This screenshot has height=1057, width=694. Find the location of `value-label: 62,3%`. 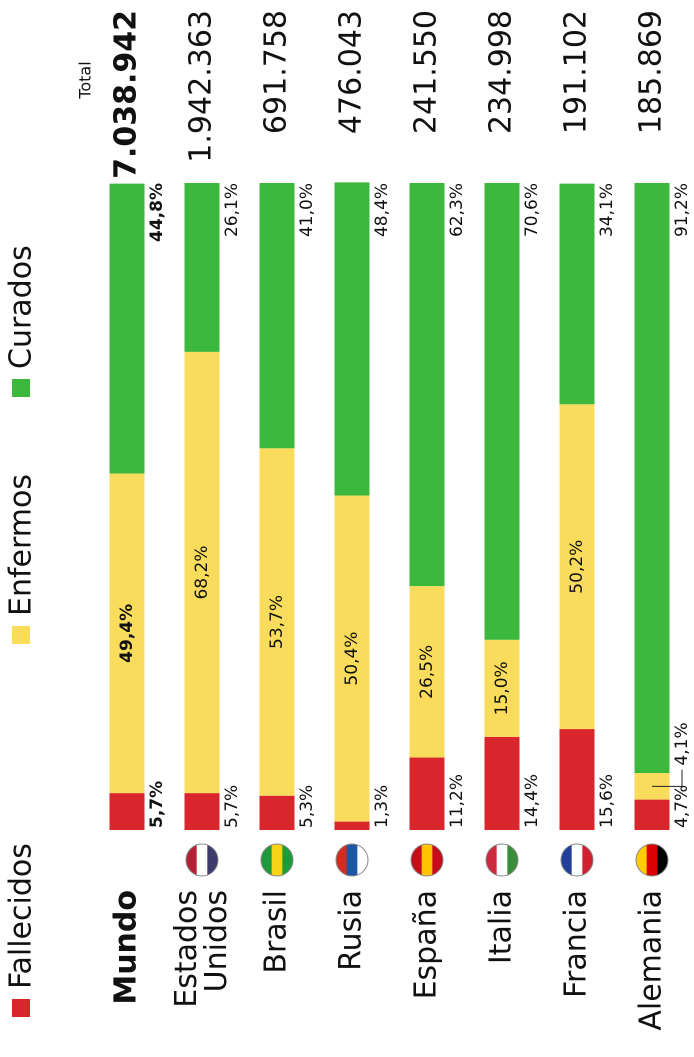

value-label: 62,3% is located at coordinates (457, 210).